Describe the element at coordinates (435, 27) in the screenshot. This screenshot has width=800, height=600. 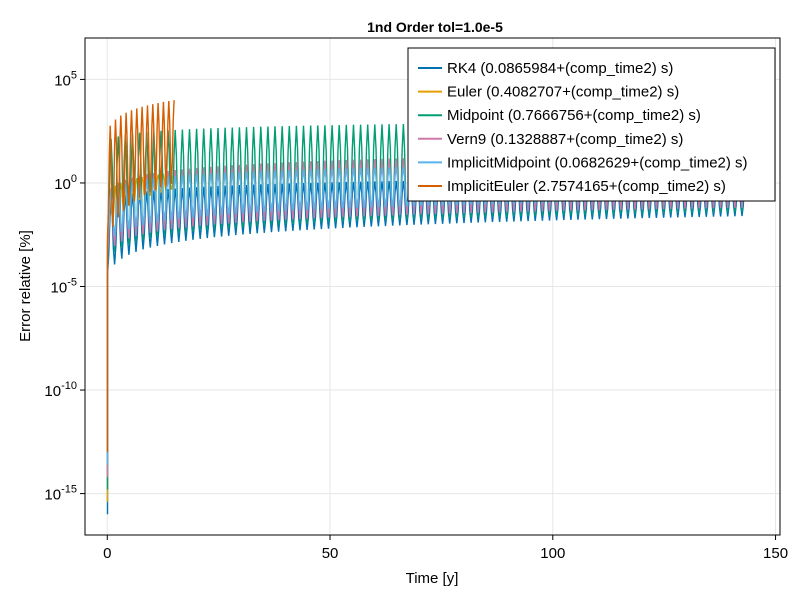
I see `chart-title: 1nd Order tol=1.0e-5` at that location.